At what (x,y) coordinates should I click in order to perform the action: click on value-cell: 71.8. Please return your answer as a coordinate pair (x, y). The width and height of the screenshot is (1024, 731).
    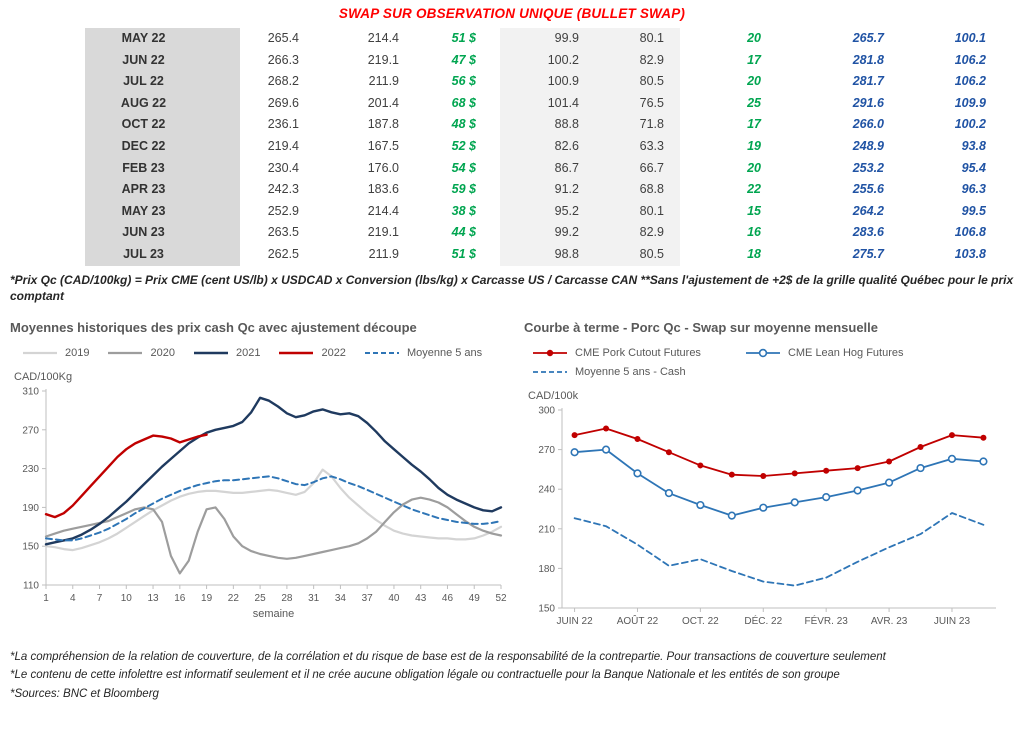
    Looking at the image, I should click on (637, 125).